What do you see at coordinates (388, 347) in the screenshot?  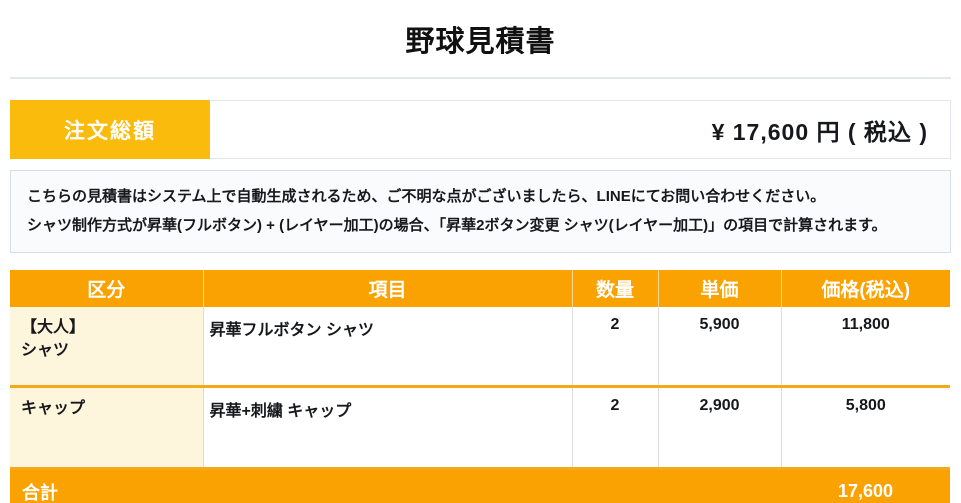 I see `cell-item: 昇華フルボタン シャツ` at bounding box center [388, 347].